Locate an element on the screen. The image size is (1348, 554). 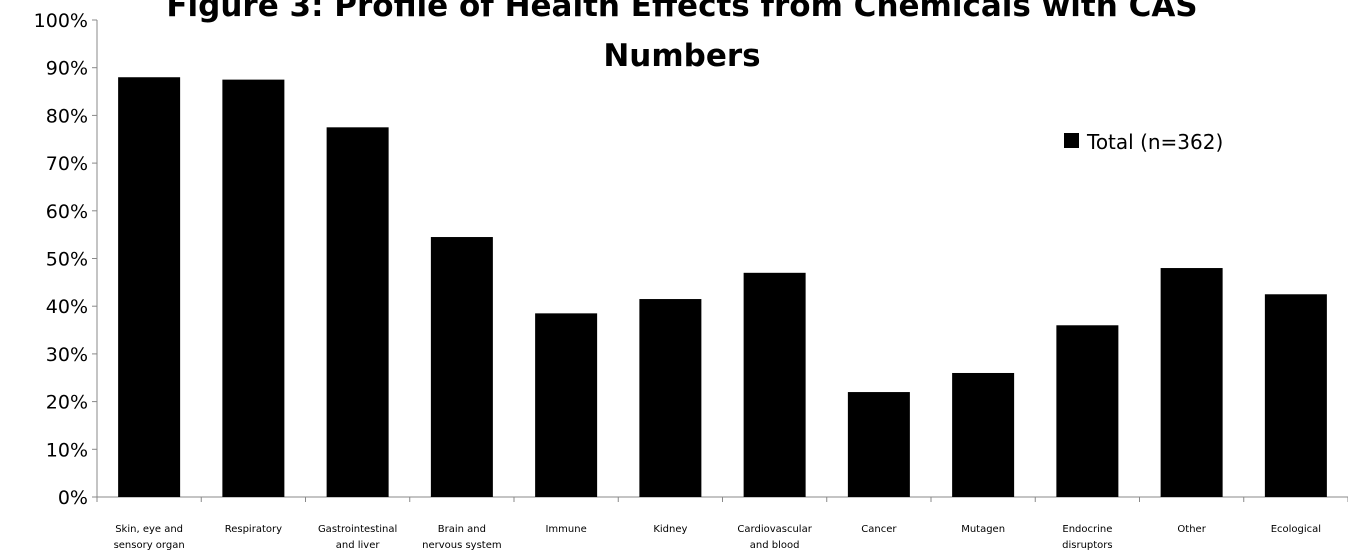
x-tick-label: Brain and nervous system is located at coordinates (462, 537).